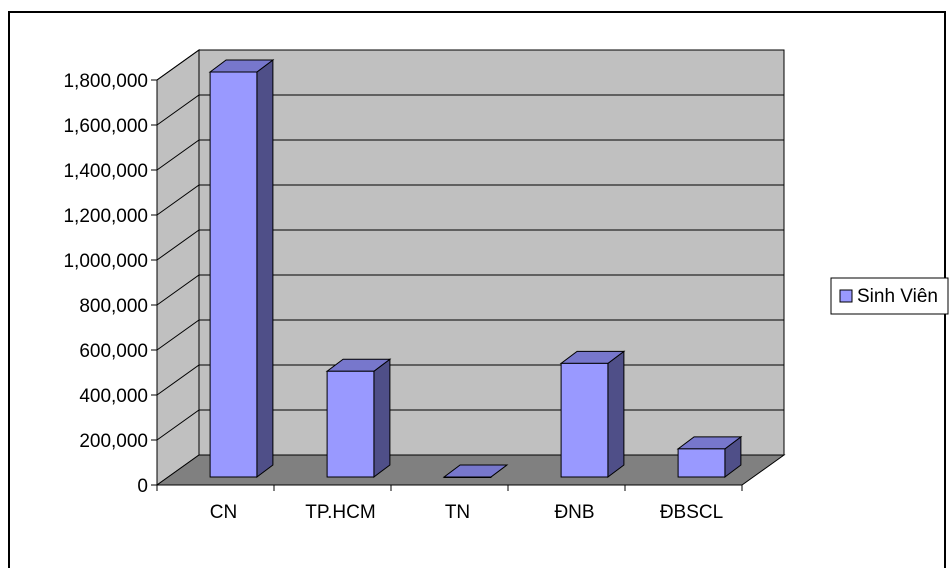 This screenshot has height=568, width=951. I want to click on x-axis-tick-labels: CN TP.HCM TN ĐNB ĐBSCL, so click(466, 512).